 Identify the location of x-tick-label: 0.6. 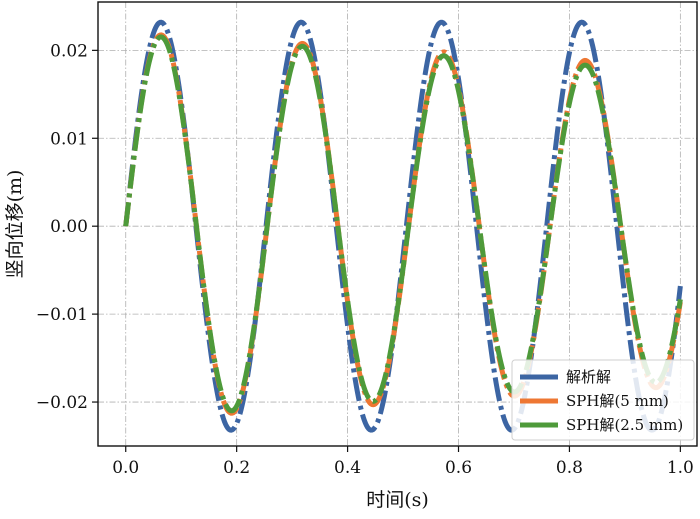
(458, 468).